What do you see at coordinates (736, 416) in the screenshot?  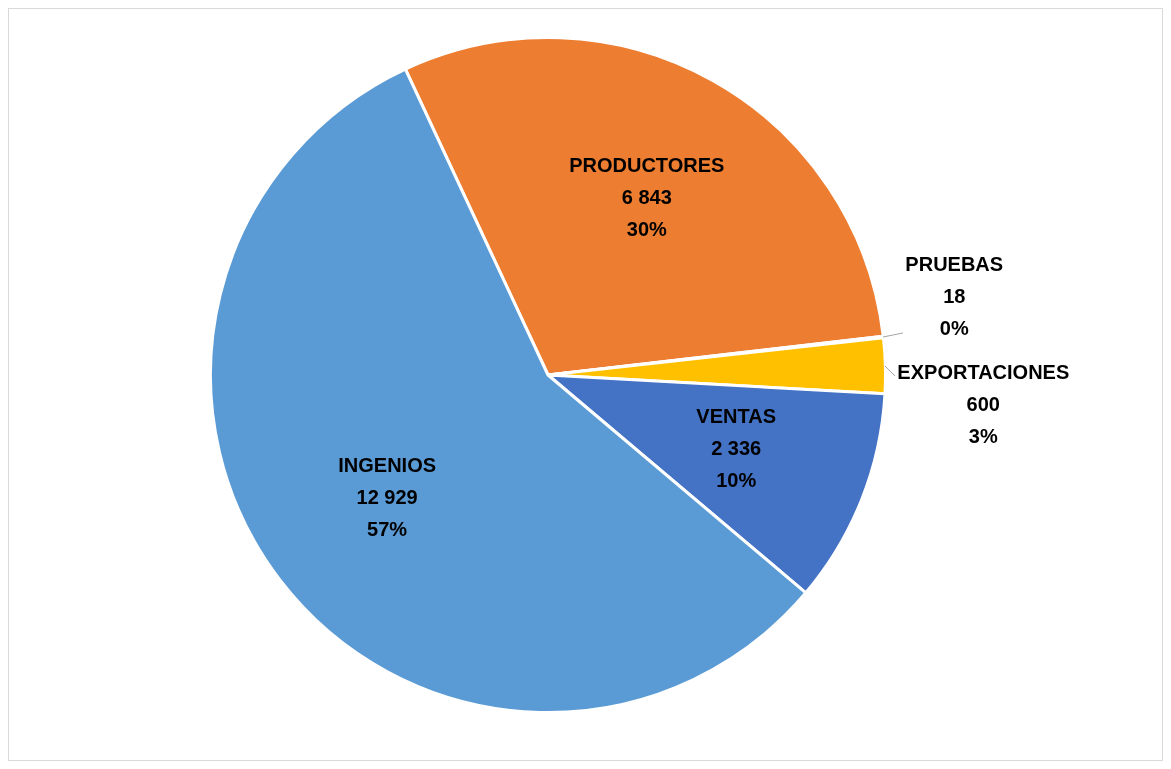 I see `slice-label: VENTAS` at bounding box center [736, 416].